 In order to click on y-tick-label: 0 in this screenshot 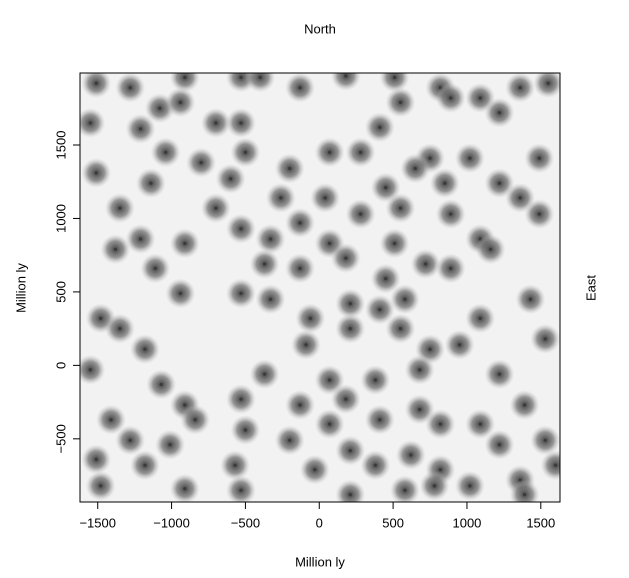, I will do `click(60, 365)`.